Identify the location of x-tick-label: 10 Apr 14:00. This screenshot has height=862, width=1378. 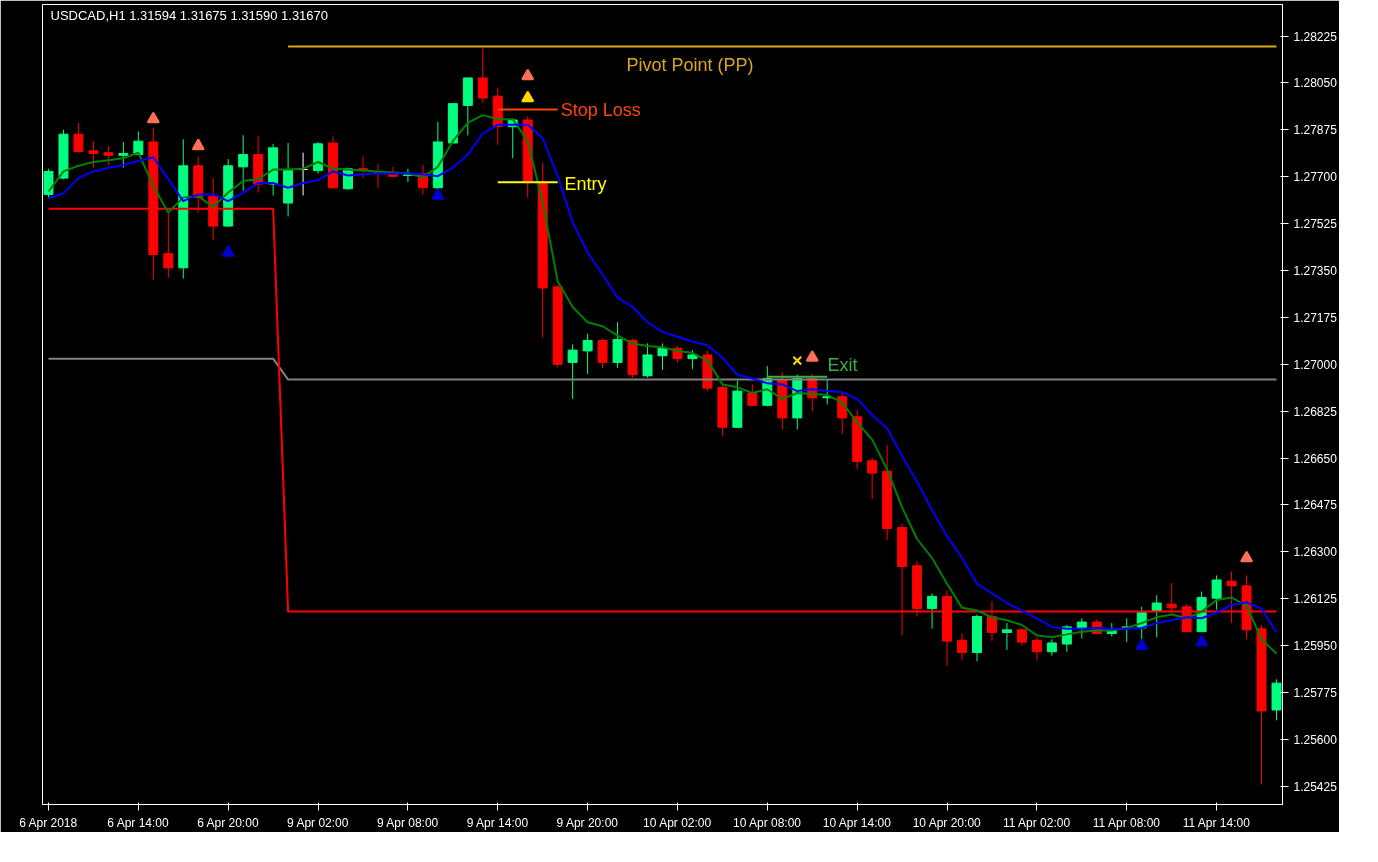
(857, 822).